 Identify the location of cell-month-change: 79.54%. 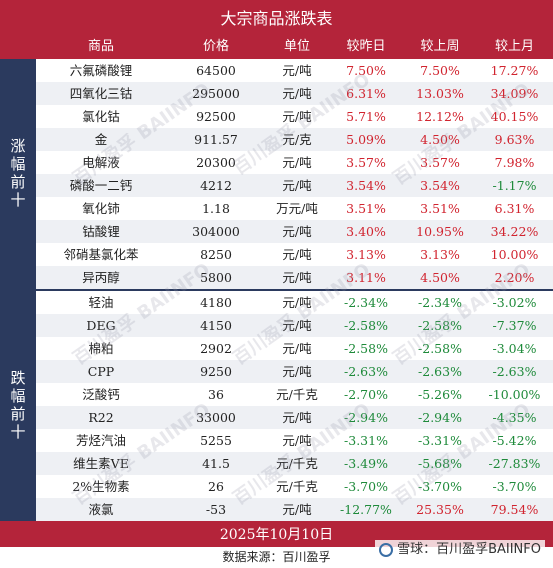
(514, 509).